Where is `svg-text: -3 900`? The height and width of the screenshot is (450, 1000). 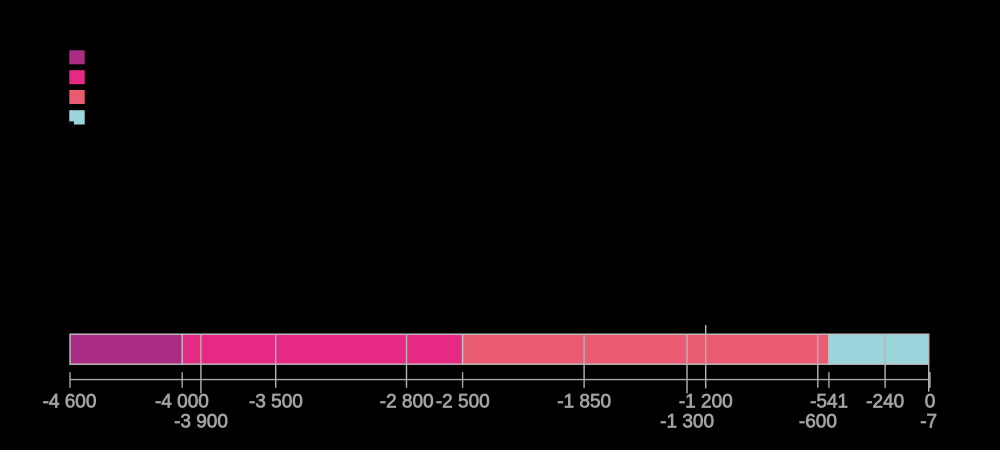 svg-text: -3 900 is located at coordinates (201, 422).